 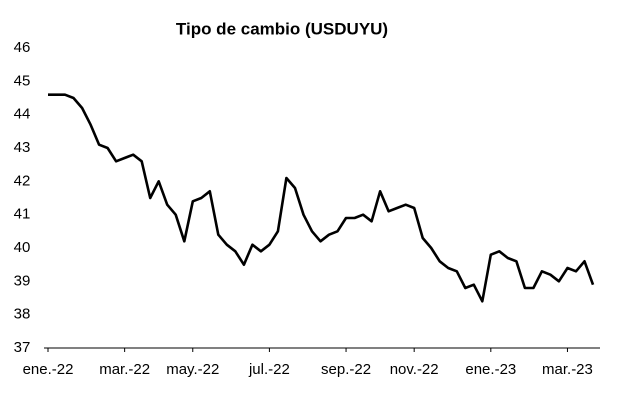 I want to click on y-tick-label: 41, so click(x=22, y=214).